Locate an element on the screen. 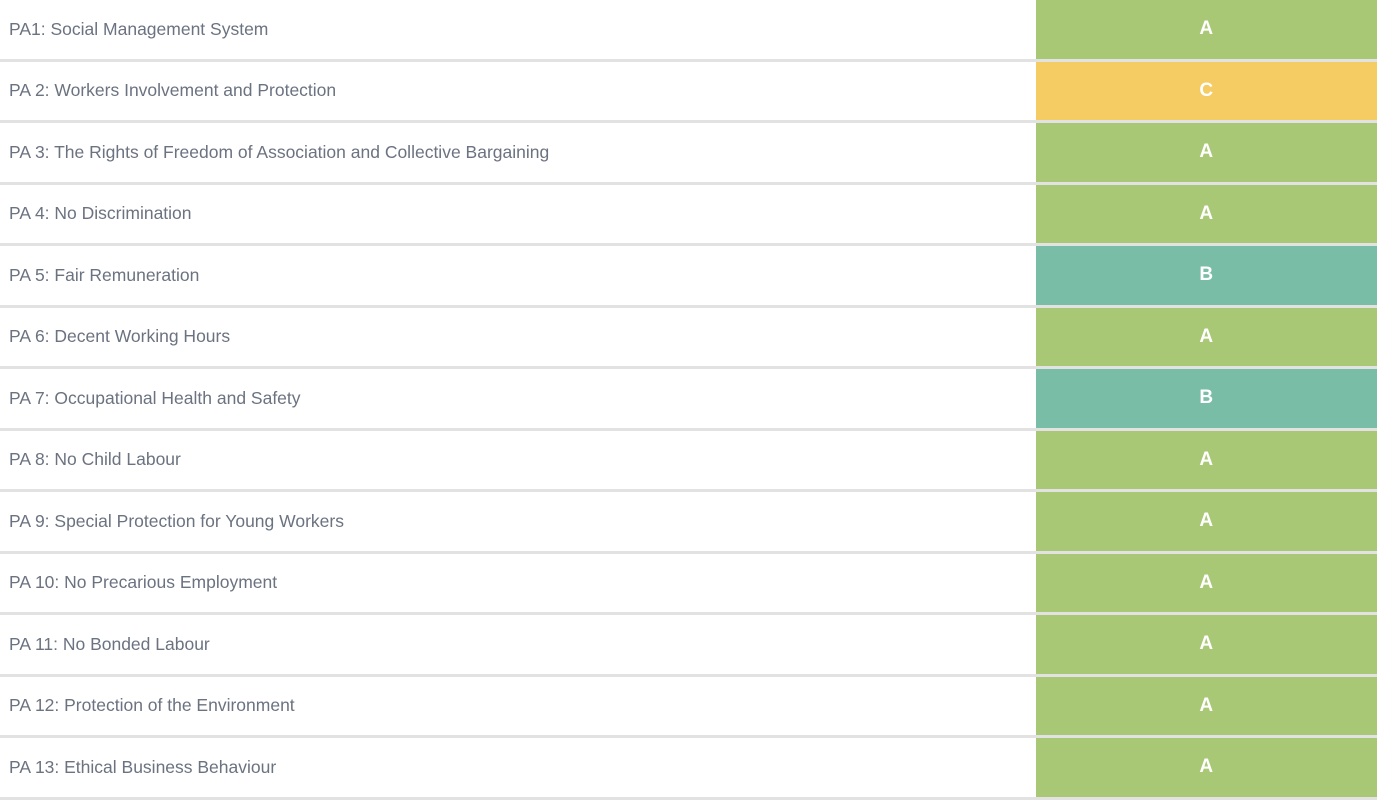 Image resolution: width=1388 pixels, height=810 pixels. pa-label: PA 10: No Precarious Employment is located at coordinates (518, 582).